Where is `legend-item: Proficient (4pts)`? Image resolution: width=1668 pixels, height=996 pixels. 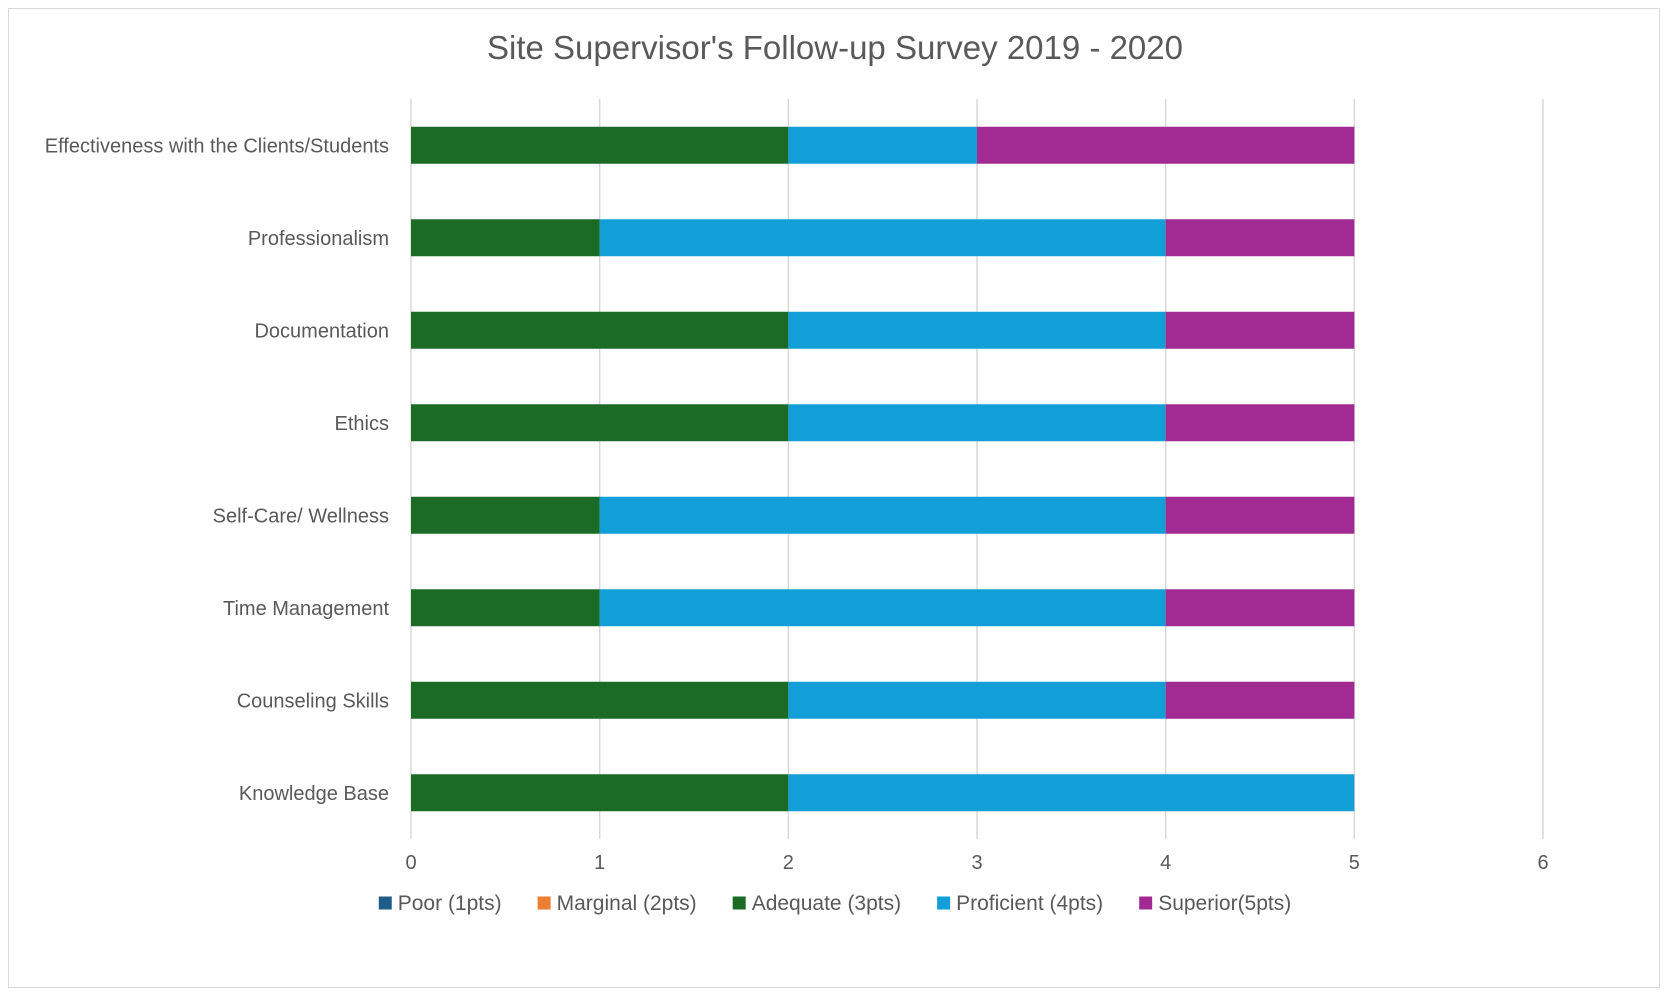
legend-item: Proficient (4pts) is located at coordinates (1020, 903).